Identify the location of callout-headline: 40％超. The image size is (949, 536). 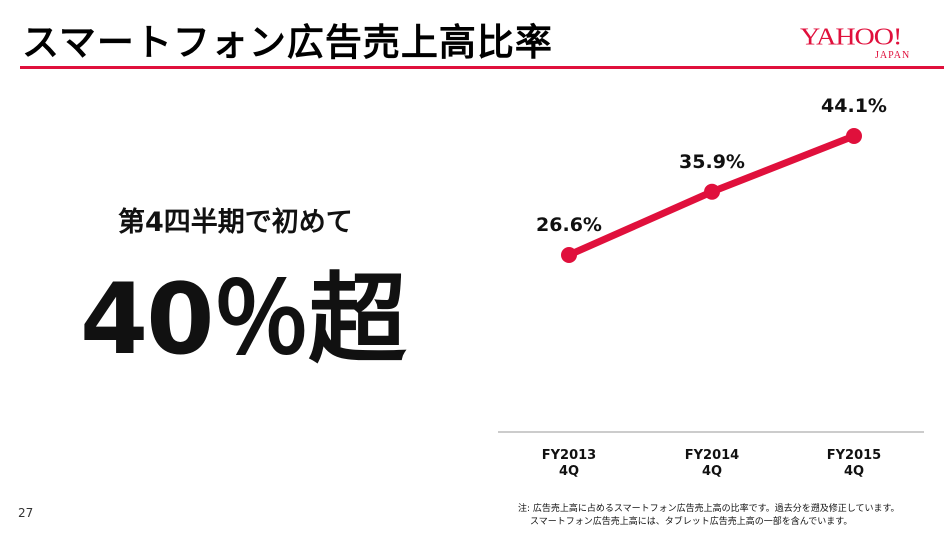
(243, 320).